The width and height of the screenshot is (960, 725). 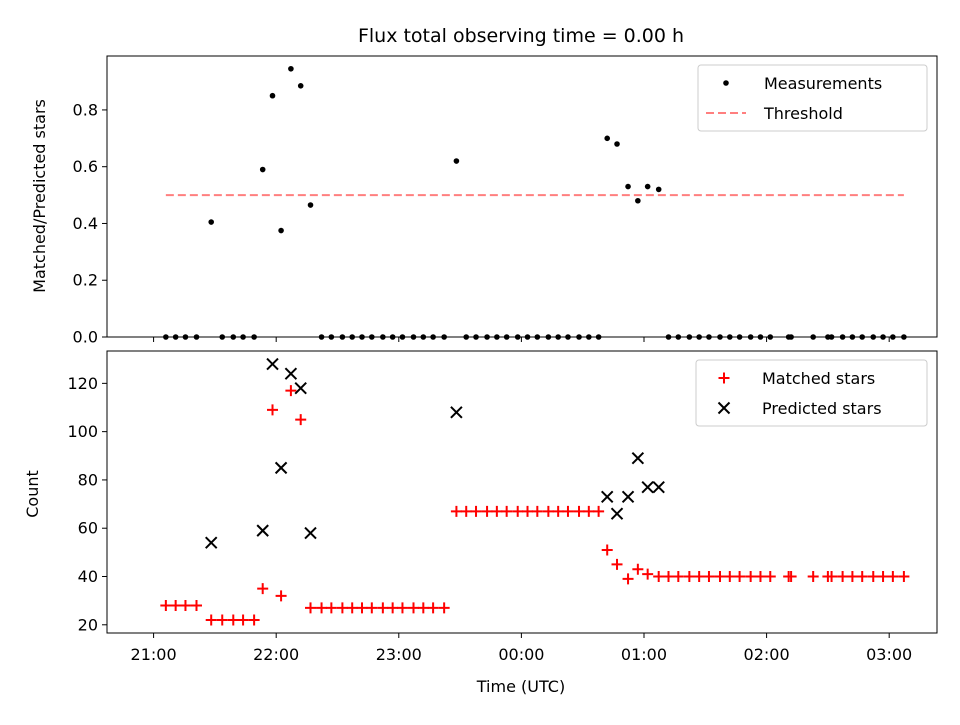 What do you see at coordinates (39, 196) in the screenshot?
I see `top-y-axis-label: Matched/Predicted stars` at bounding box center [39, 196].